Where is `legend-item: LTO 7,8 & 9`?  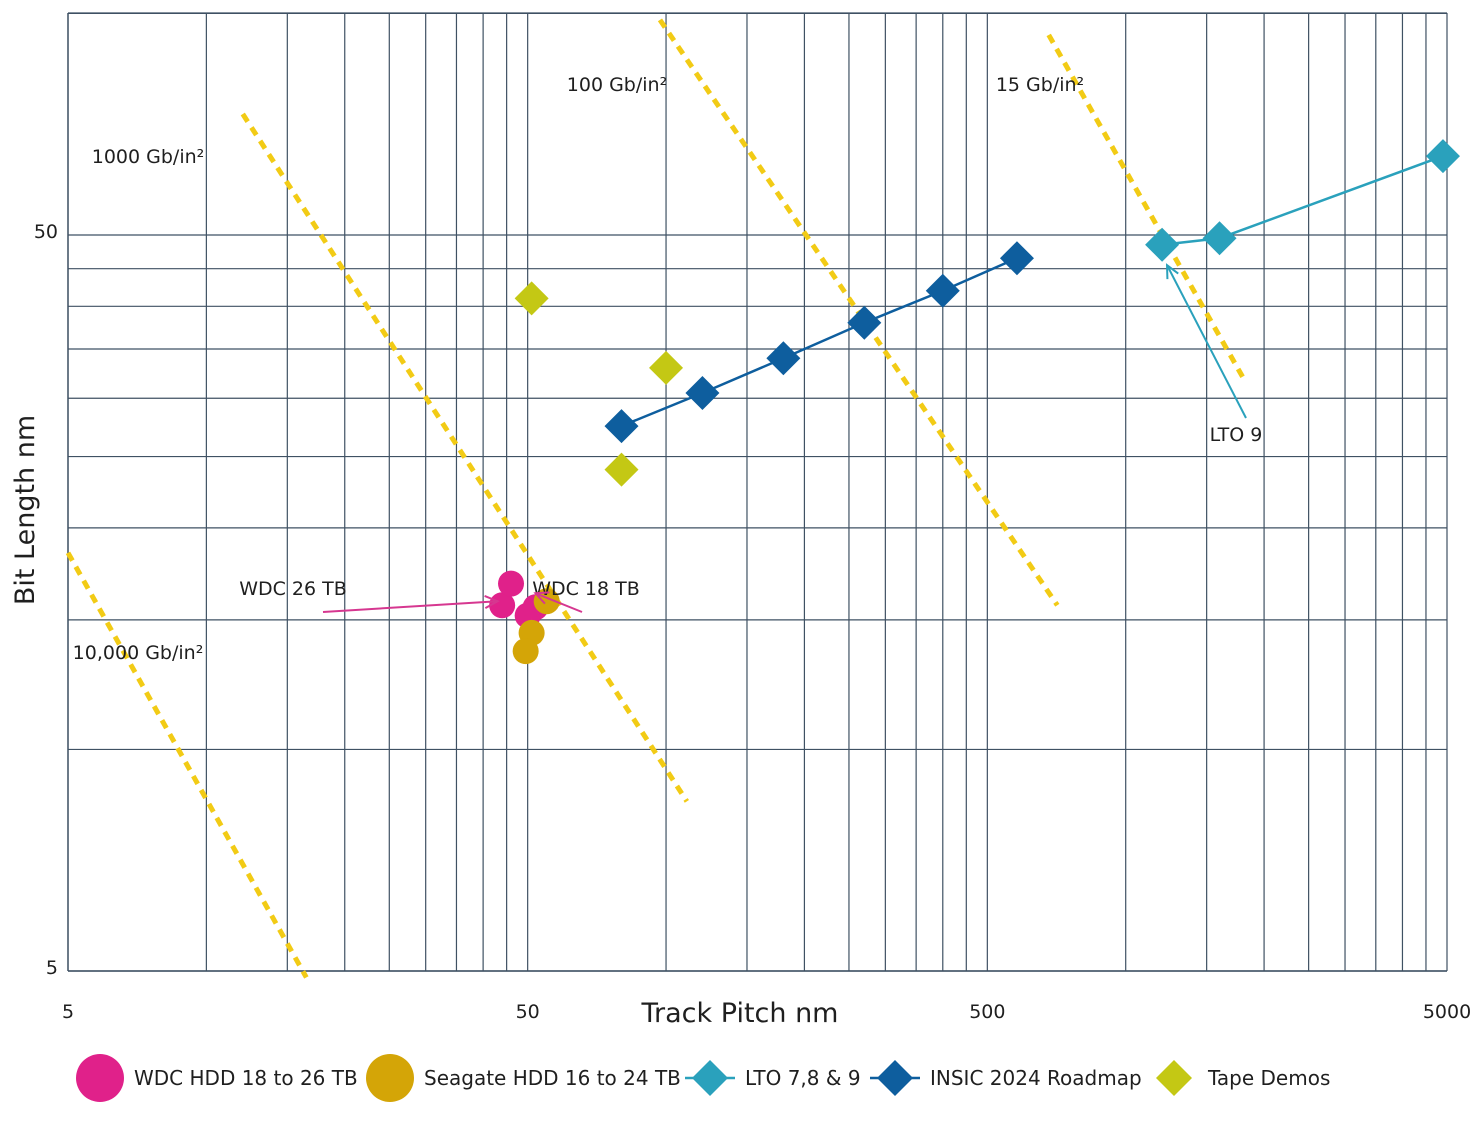 legend-item: LTO 7,8 & 9 is located at coordinates (773, 1078).